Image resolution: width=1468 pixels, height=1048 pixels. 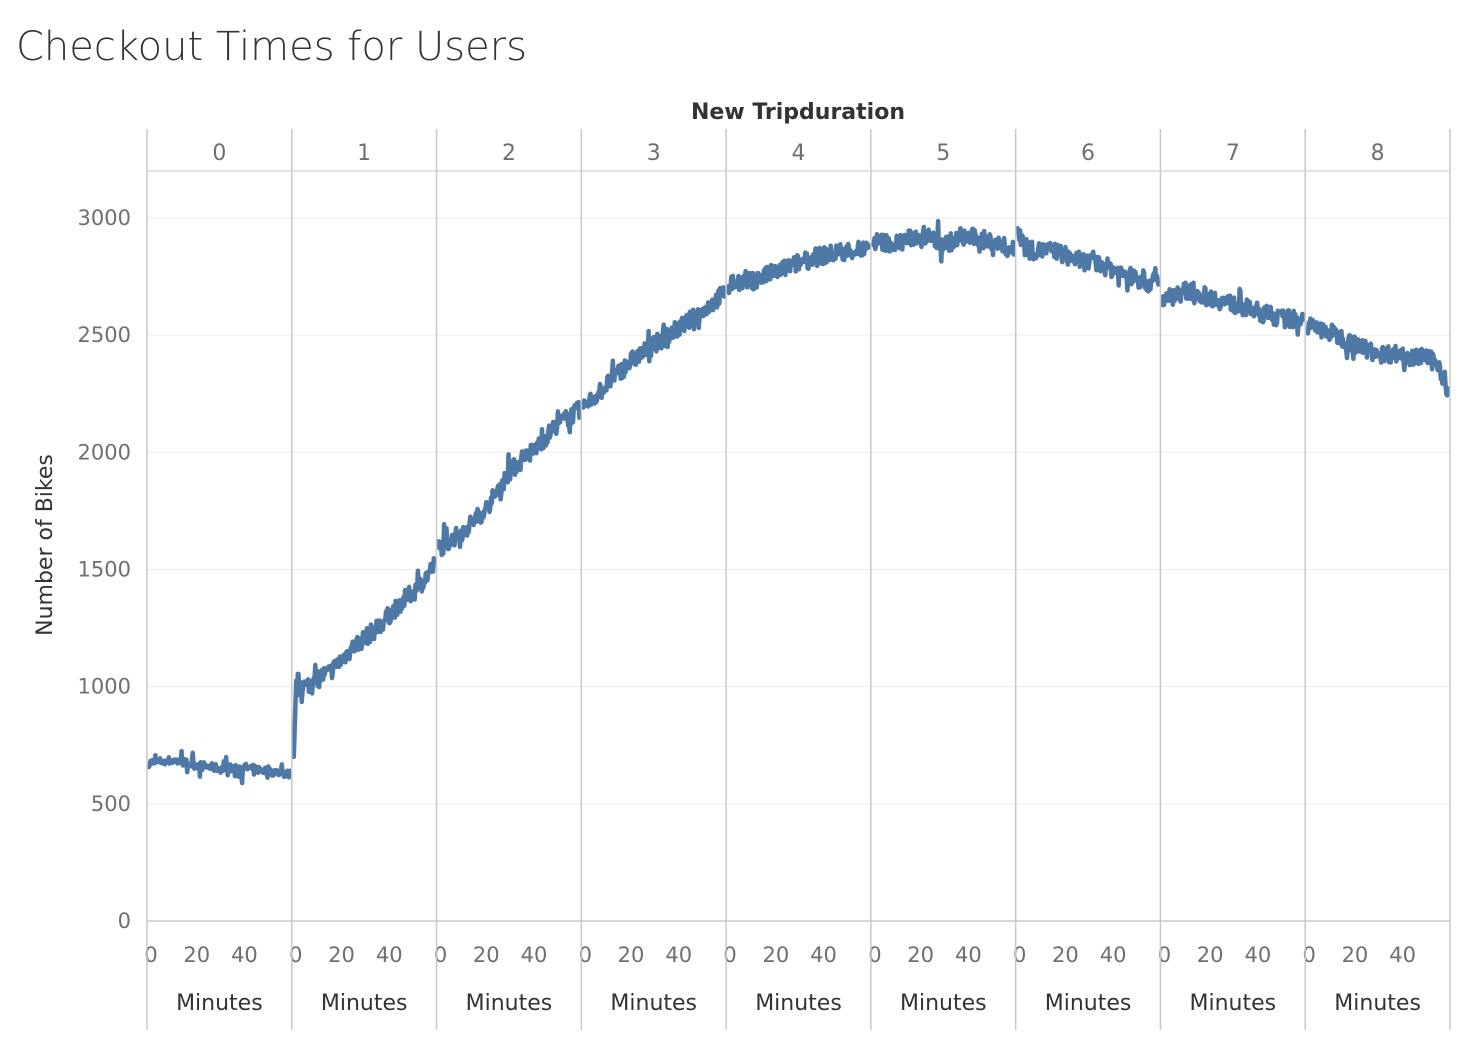 I want to click on y-tick-label: 0, so click(x=124, y=921).